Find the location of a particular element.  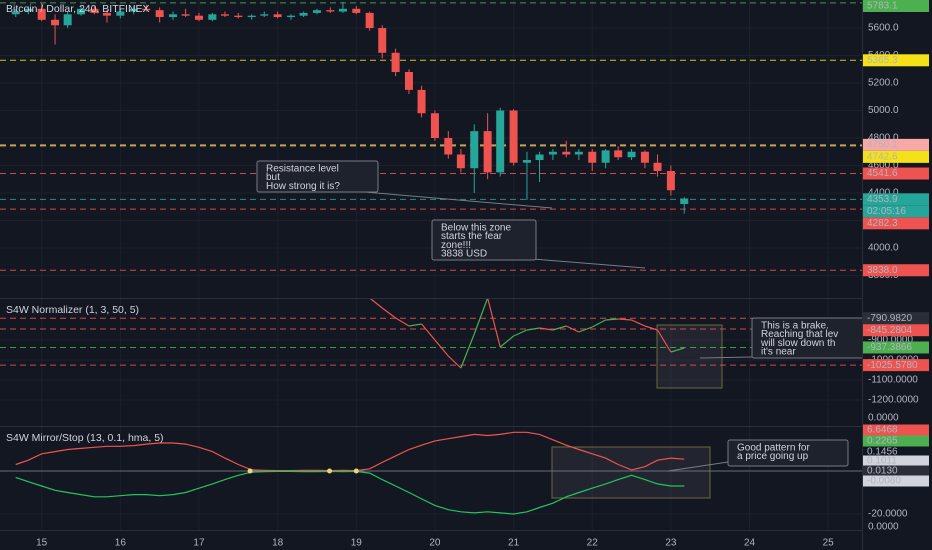

indicator-line is located at coordinates (350, 451).